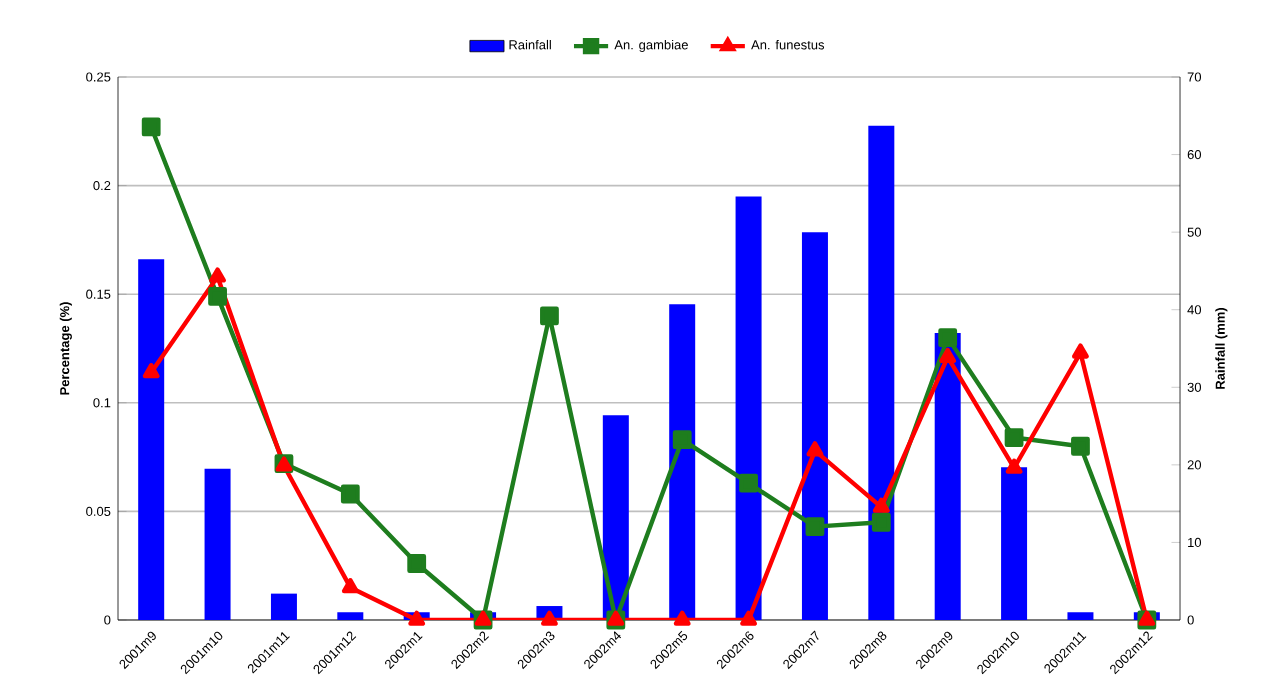 The width and height of the screenshot is (1272, 695). Describe the element at coordinates (1194, 310) in the screenshot. I see `y2-tick-label: 40` at that location.